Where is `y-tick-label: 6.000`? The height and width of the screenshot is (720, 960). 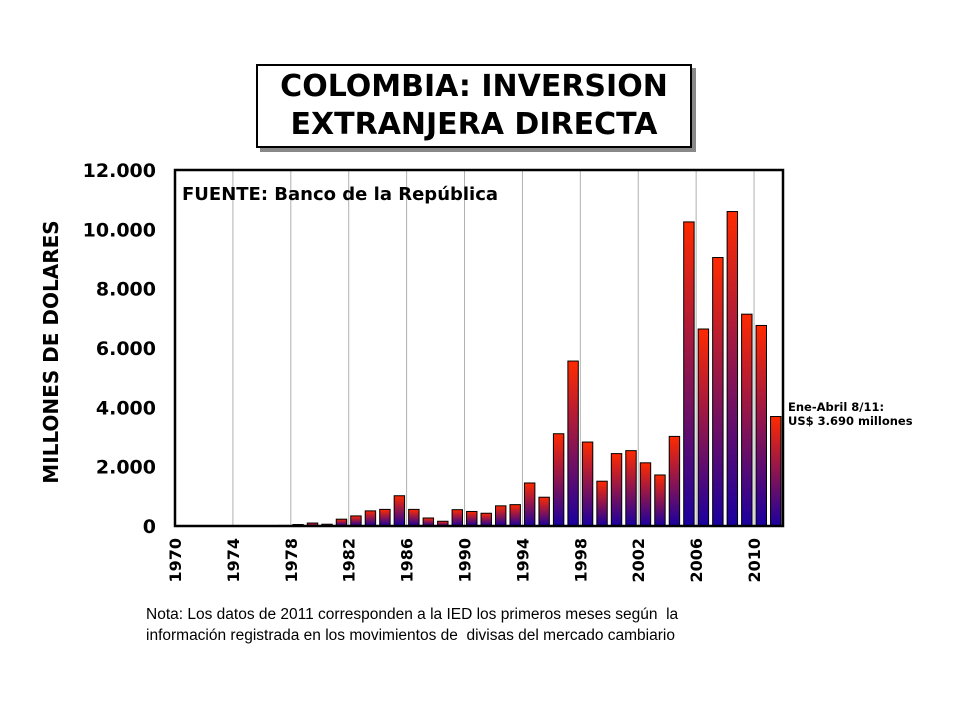 y-tick-label: 6.000 is located at coordinates (126, 349).